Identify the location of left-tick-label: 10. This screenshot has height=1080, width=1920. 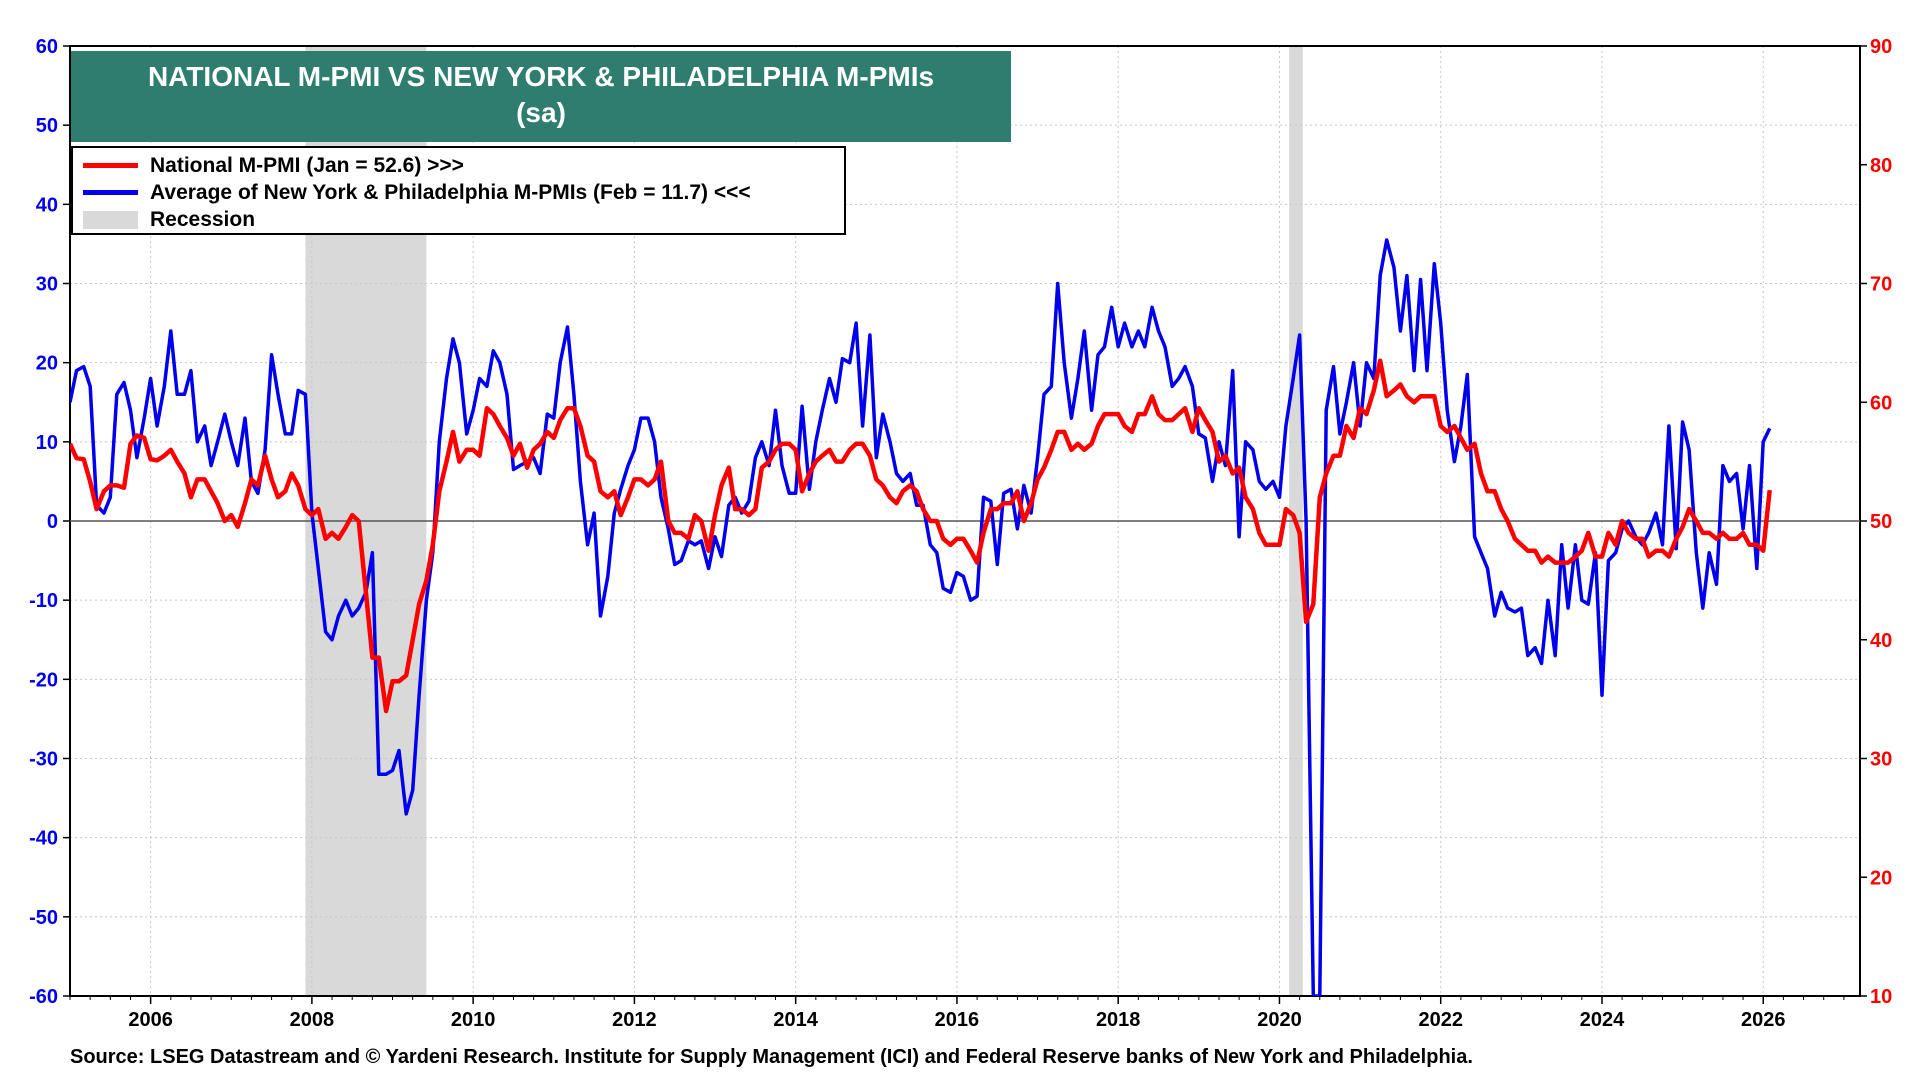
(47, 443).